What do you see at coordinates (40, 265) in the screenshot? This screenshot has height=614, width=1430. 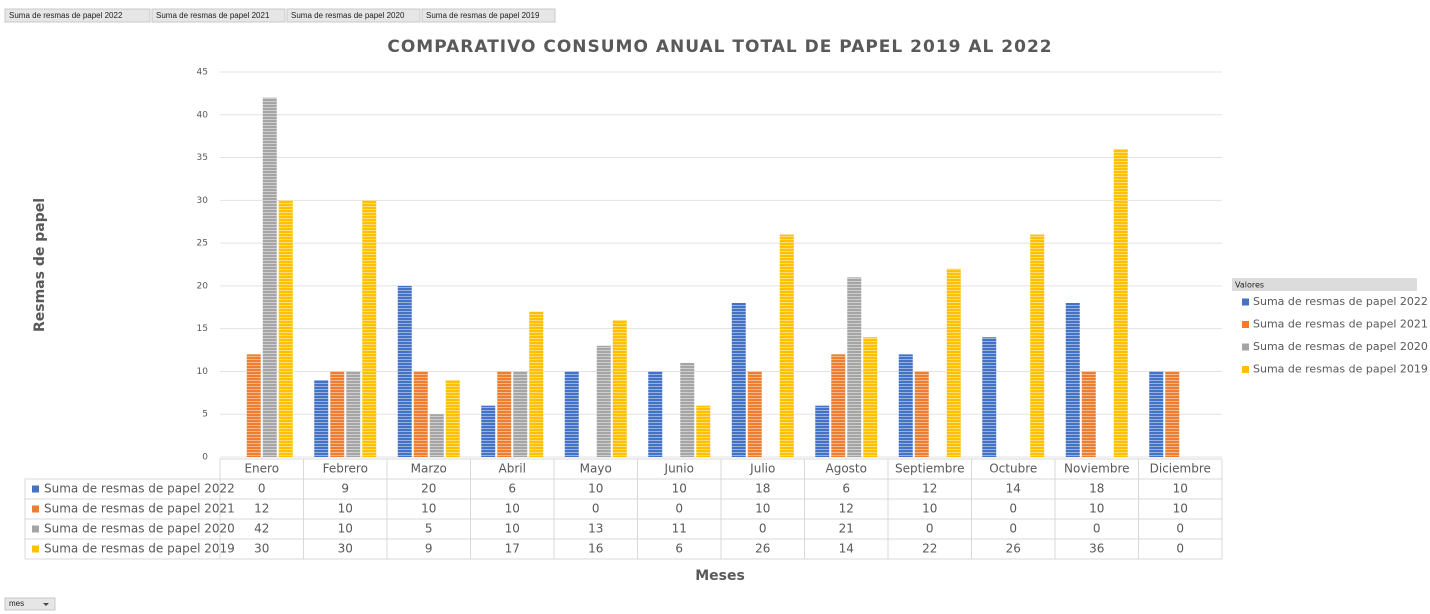 I see `y-axis-label: Resmas de papel` at bounding box center [40, 265].